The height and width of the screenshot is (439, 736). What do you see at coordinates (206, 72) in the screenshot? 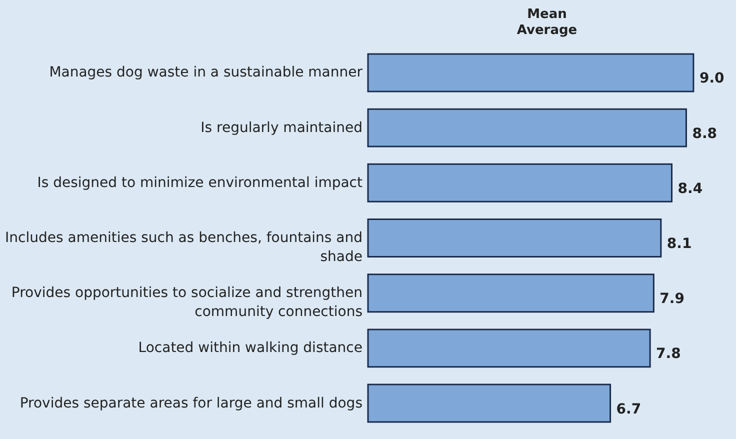
I see `y-tick-label: Manages dog waste in a sustainable manner` at bounding box center [206, 72].